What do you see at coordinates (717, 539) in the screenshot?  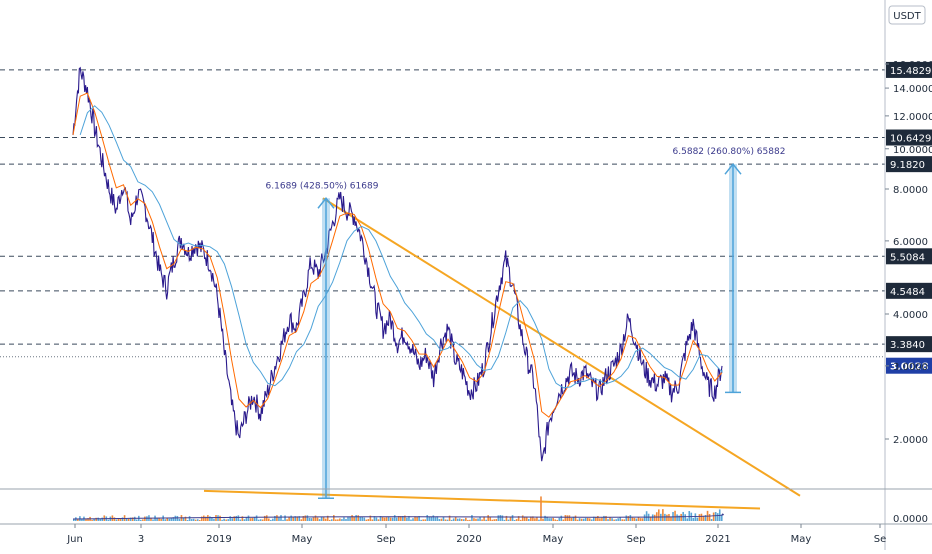 I see `x-tick-label: 2021` at bounding box center [717, 539].